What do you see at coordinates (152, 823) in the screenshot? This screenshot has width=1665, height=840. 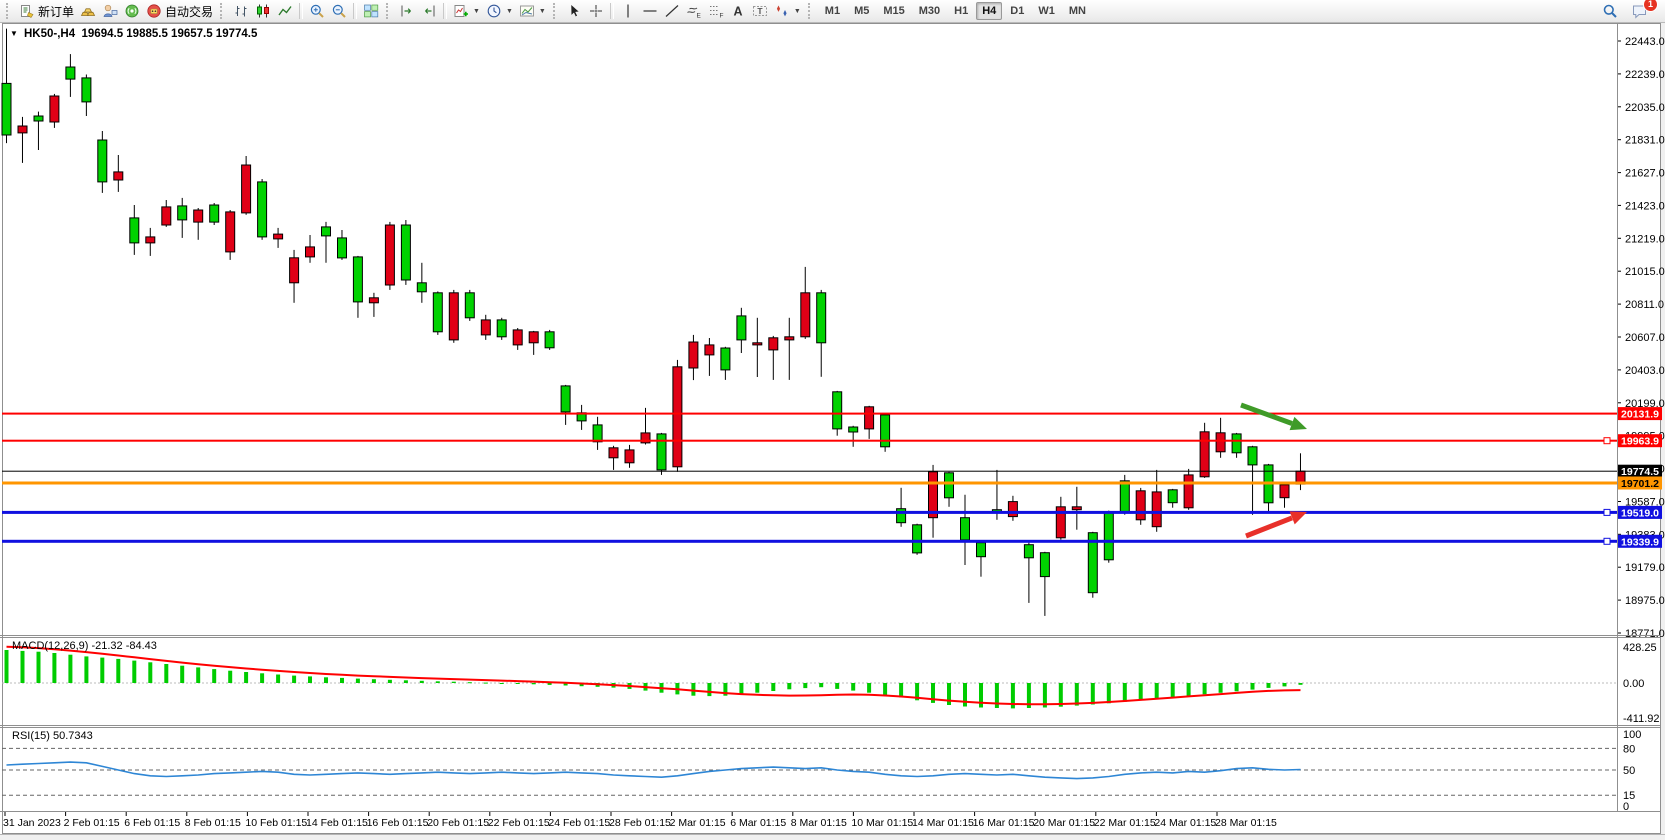 I see `svg-text: 6 Feb 01:15` at bounding box center [152, 823].